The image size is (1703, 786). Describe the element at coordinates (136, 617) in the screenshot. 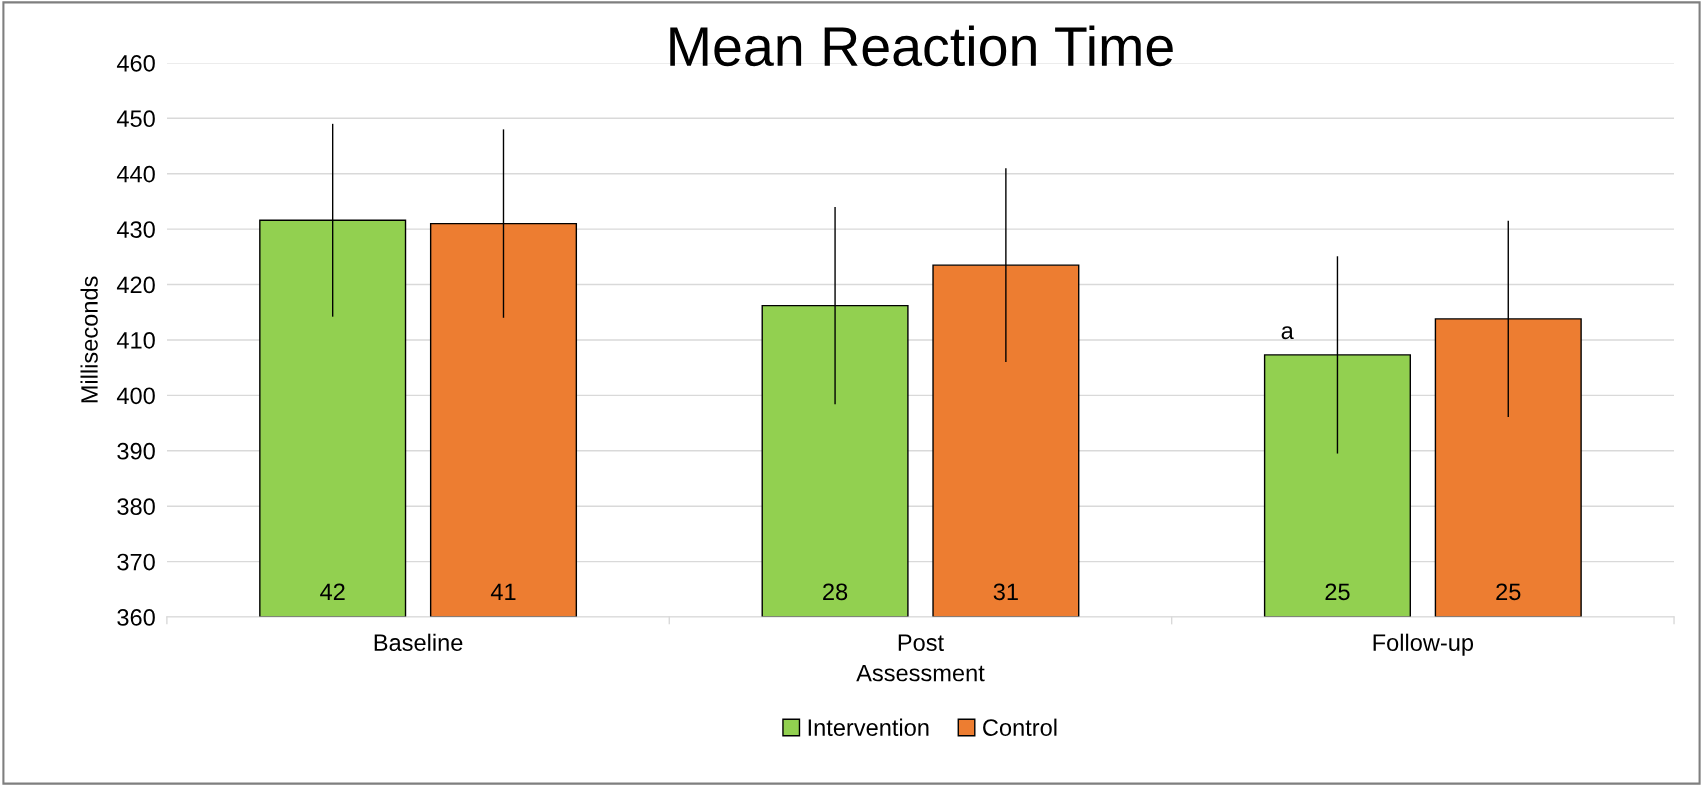

I see `y-tick-label: 360` at that location.